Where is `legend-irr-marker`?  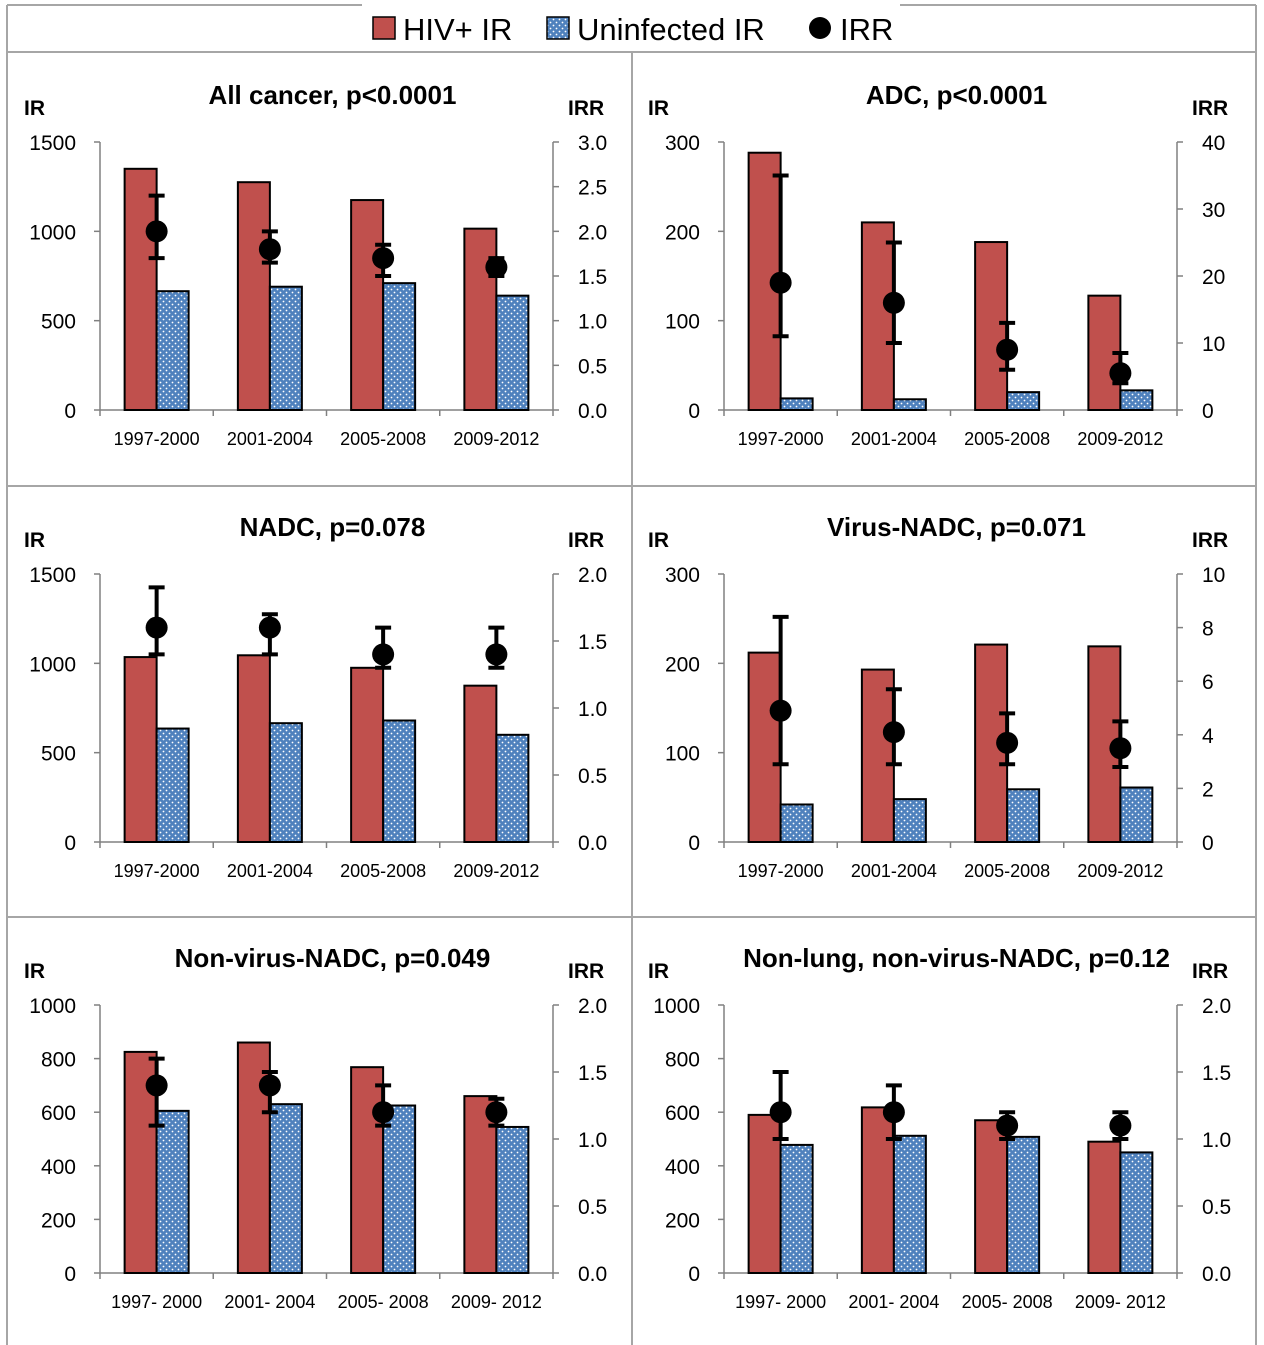
legend-irr-marker is located at coordinates (820, 28).